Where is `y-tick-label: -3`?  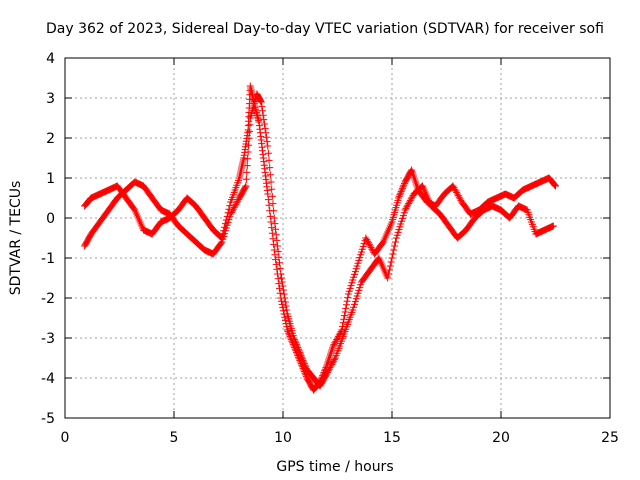 y-tick-label: -3 is located at coordinates (48, 339).